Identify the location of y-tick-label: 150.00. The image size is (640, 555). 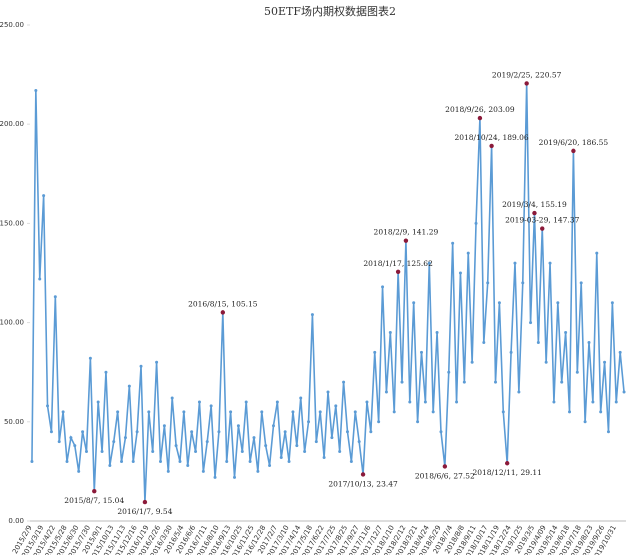
(12, 223).